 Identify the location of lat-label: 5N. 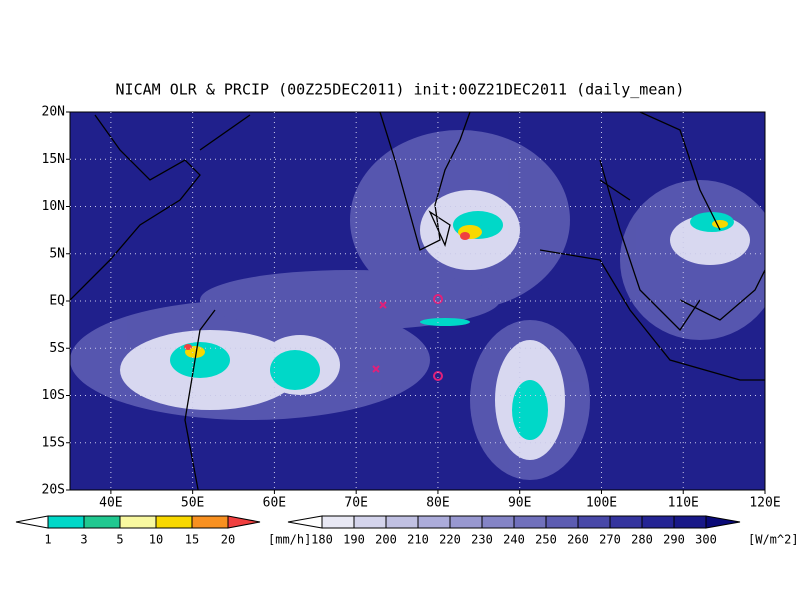
(57, 253).